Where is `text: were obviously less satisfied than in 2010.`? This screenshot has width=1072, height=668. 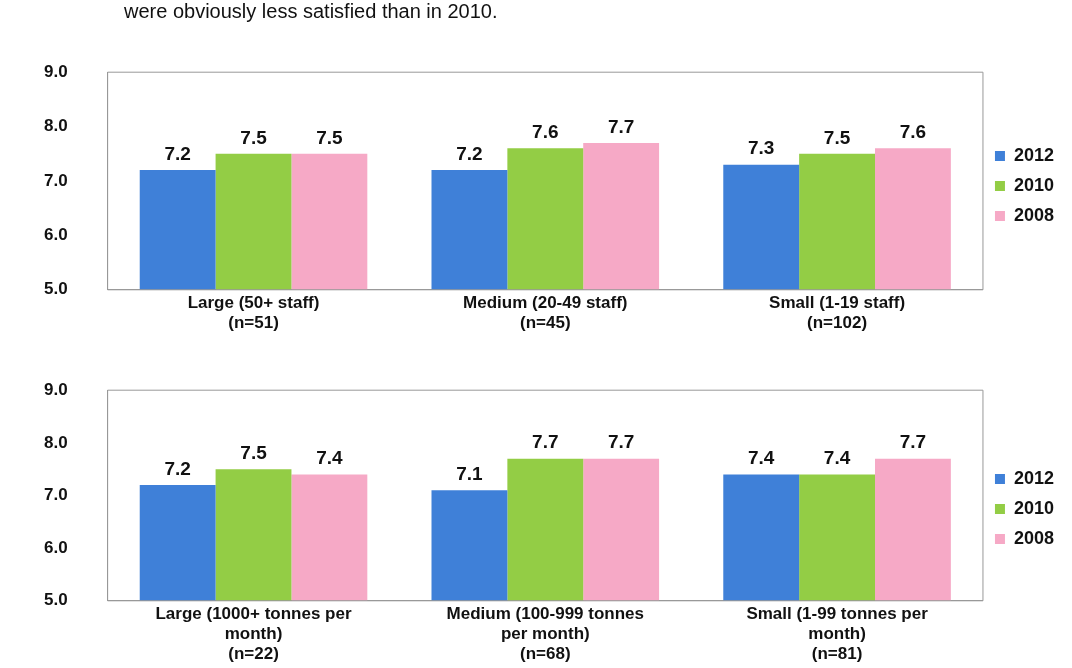
text: were obviously less satisfied than in 2010. is located at coordinates (311, 11).